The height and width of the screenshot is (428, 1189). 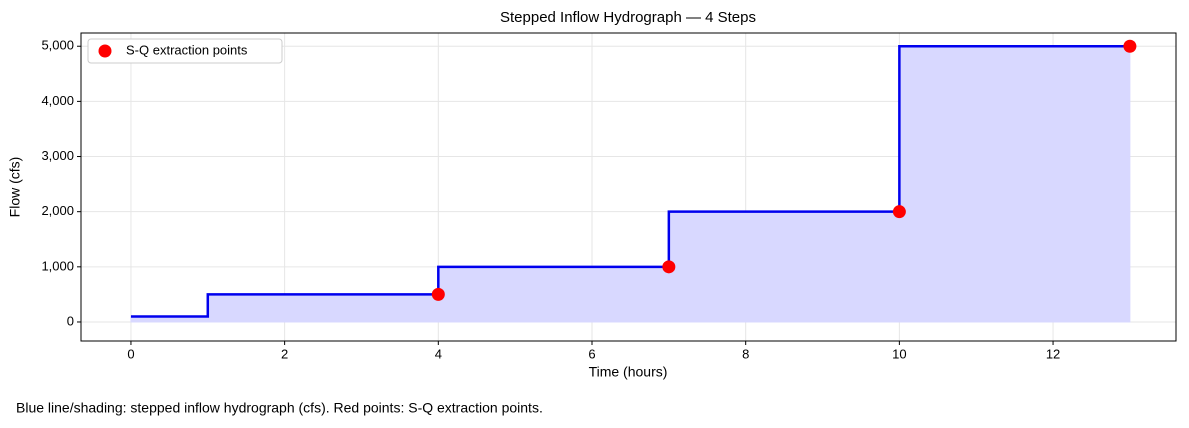 I want to click on legend-box, so click(x=185, y=51).